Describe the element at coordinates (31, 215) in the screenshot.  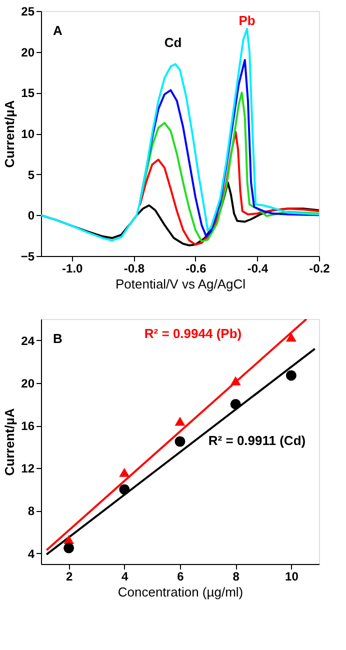
I see `y-tick-label: 0` at that location.